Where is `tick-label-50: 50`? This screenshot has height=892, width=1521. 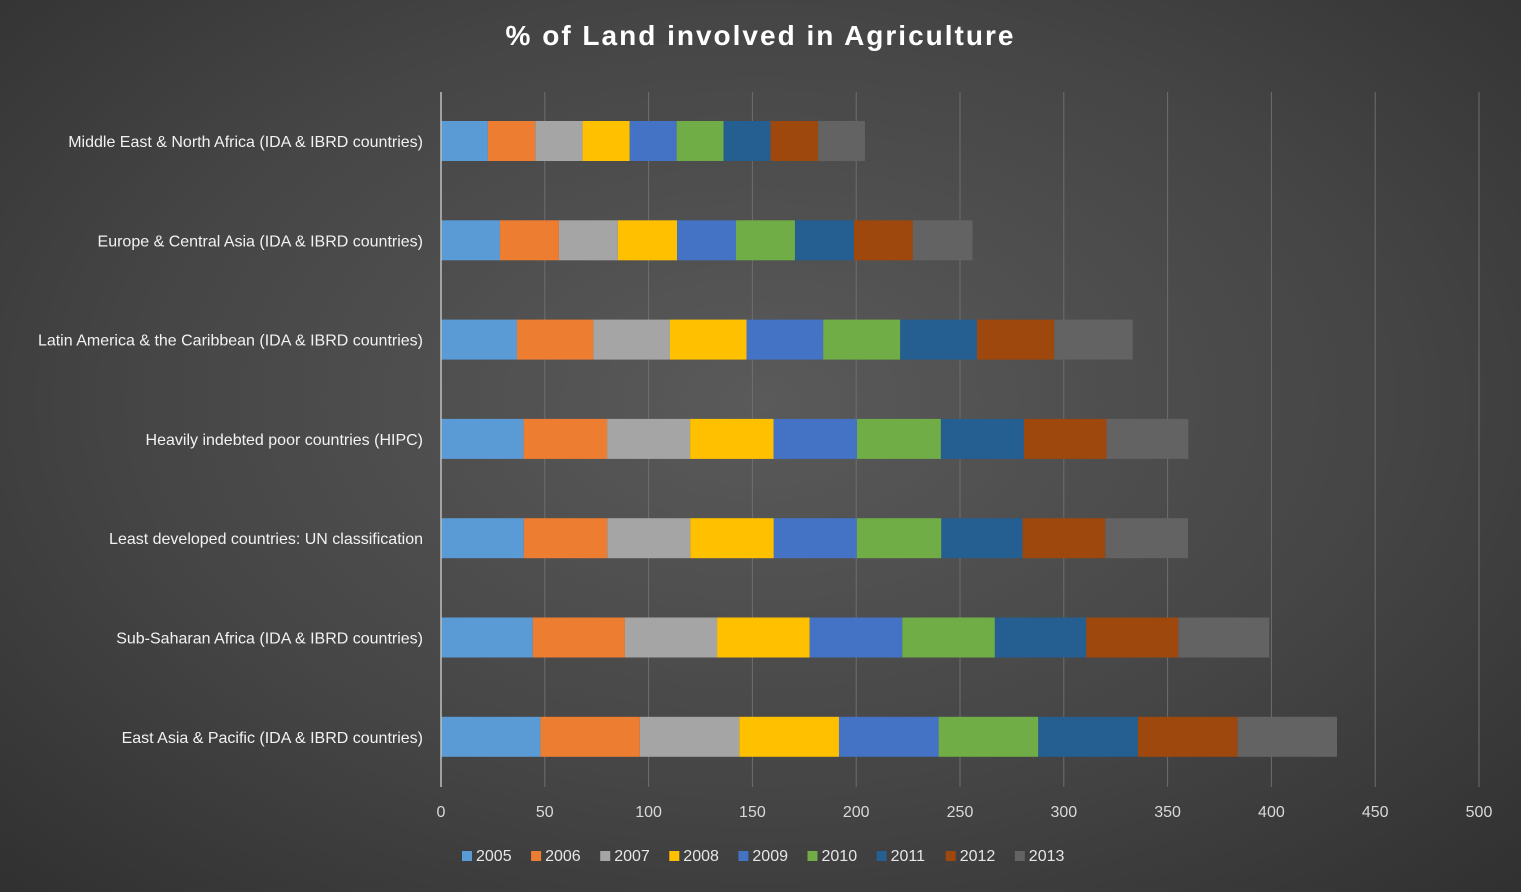 tick-label-50: 50 is located at coordinates (545, 812).